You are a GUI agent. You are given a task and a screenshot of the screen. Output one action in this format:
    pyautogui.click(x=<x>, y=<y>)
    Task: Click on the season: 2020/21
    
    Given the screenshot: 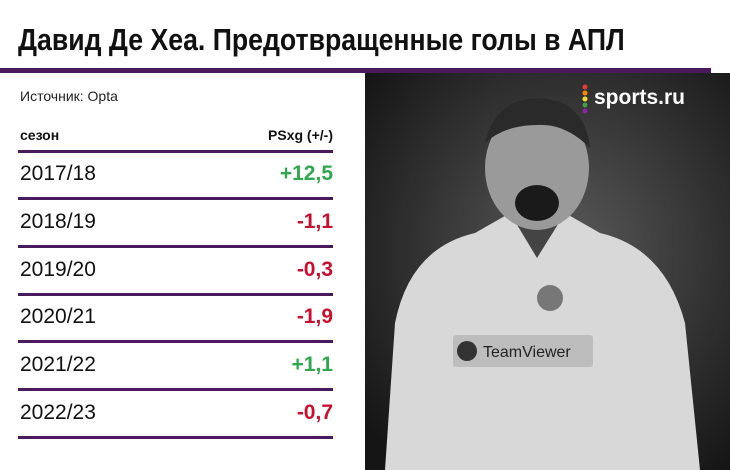 What is the action you would take?
    pyautogui.click(x=58, y=317)
    